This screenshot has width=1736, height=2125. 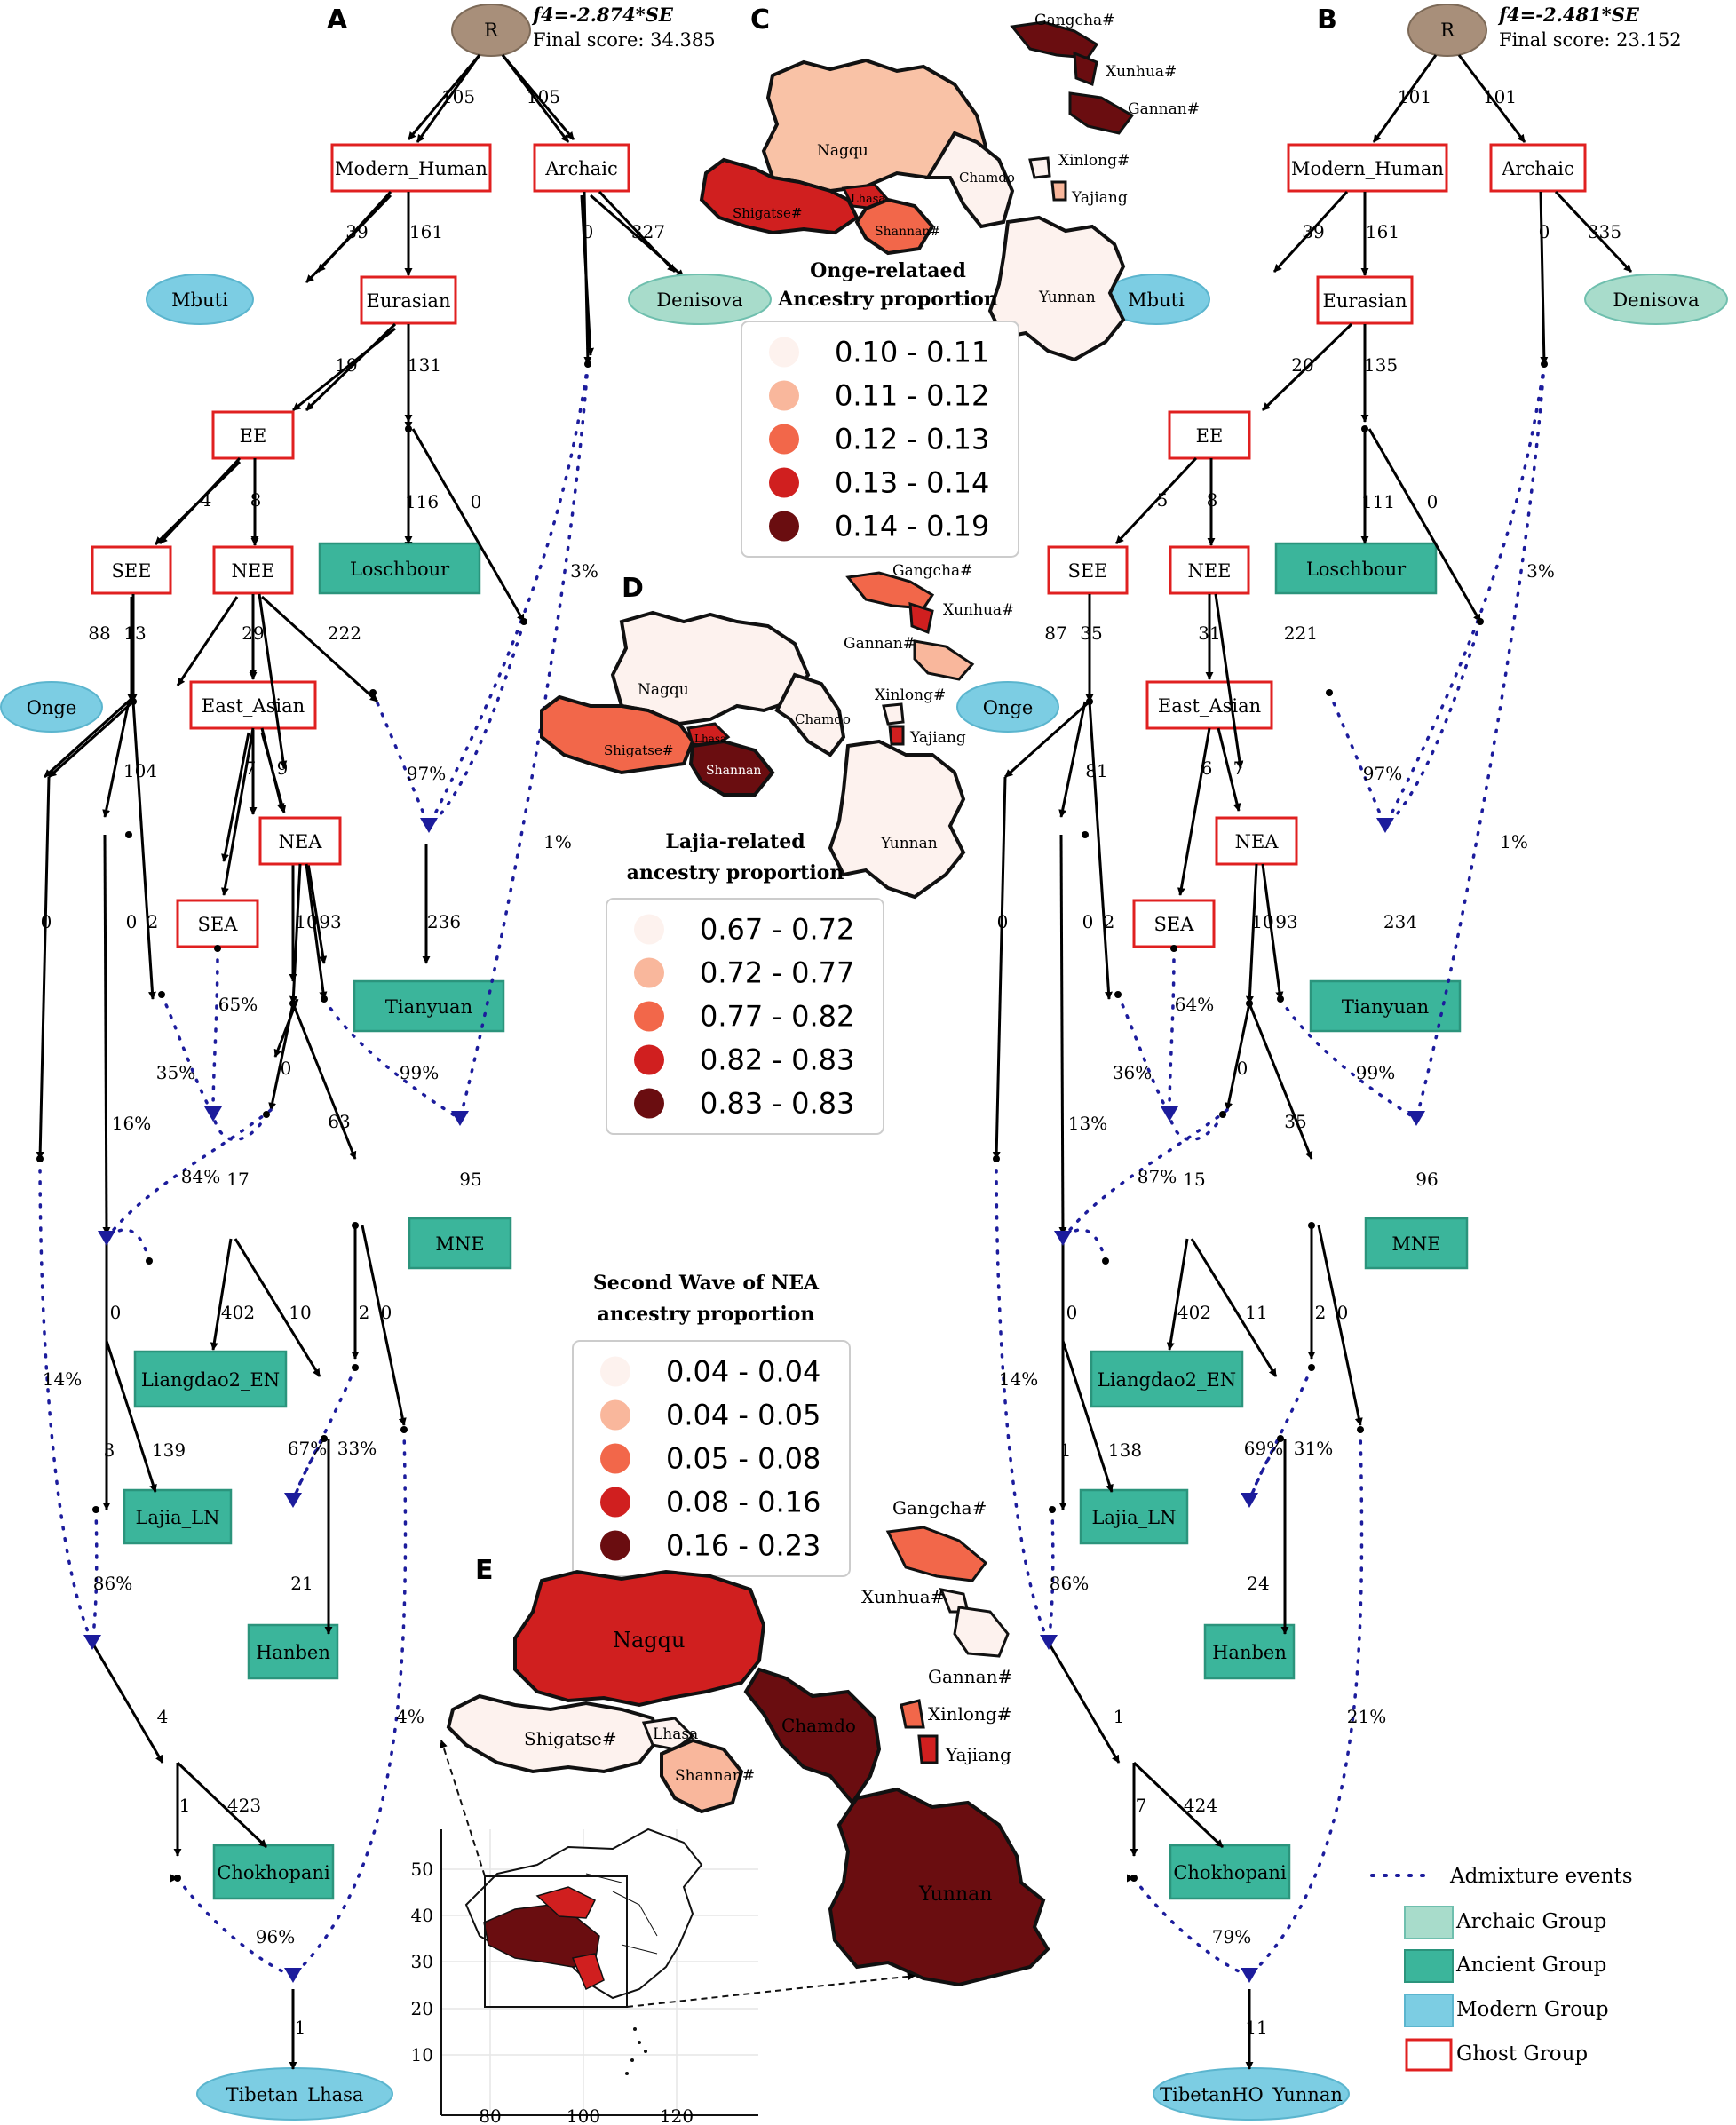 I want to click on node-mne: MNE, so click(x=460, y=1243).